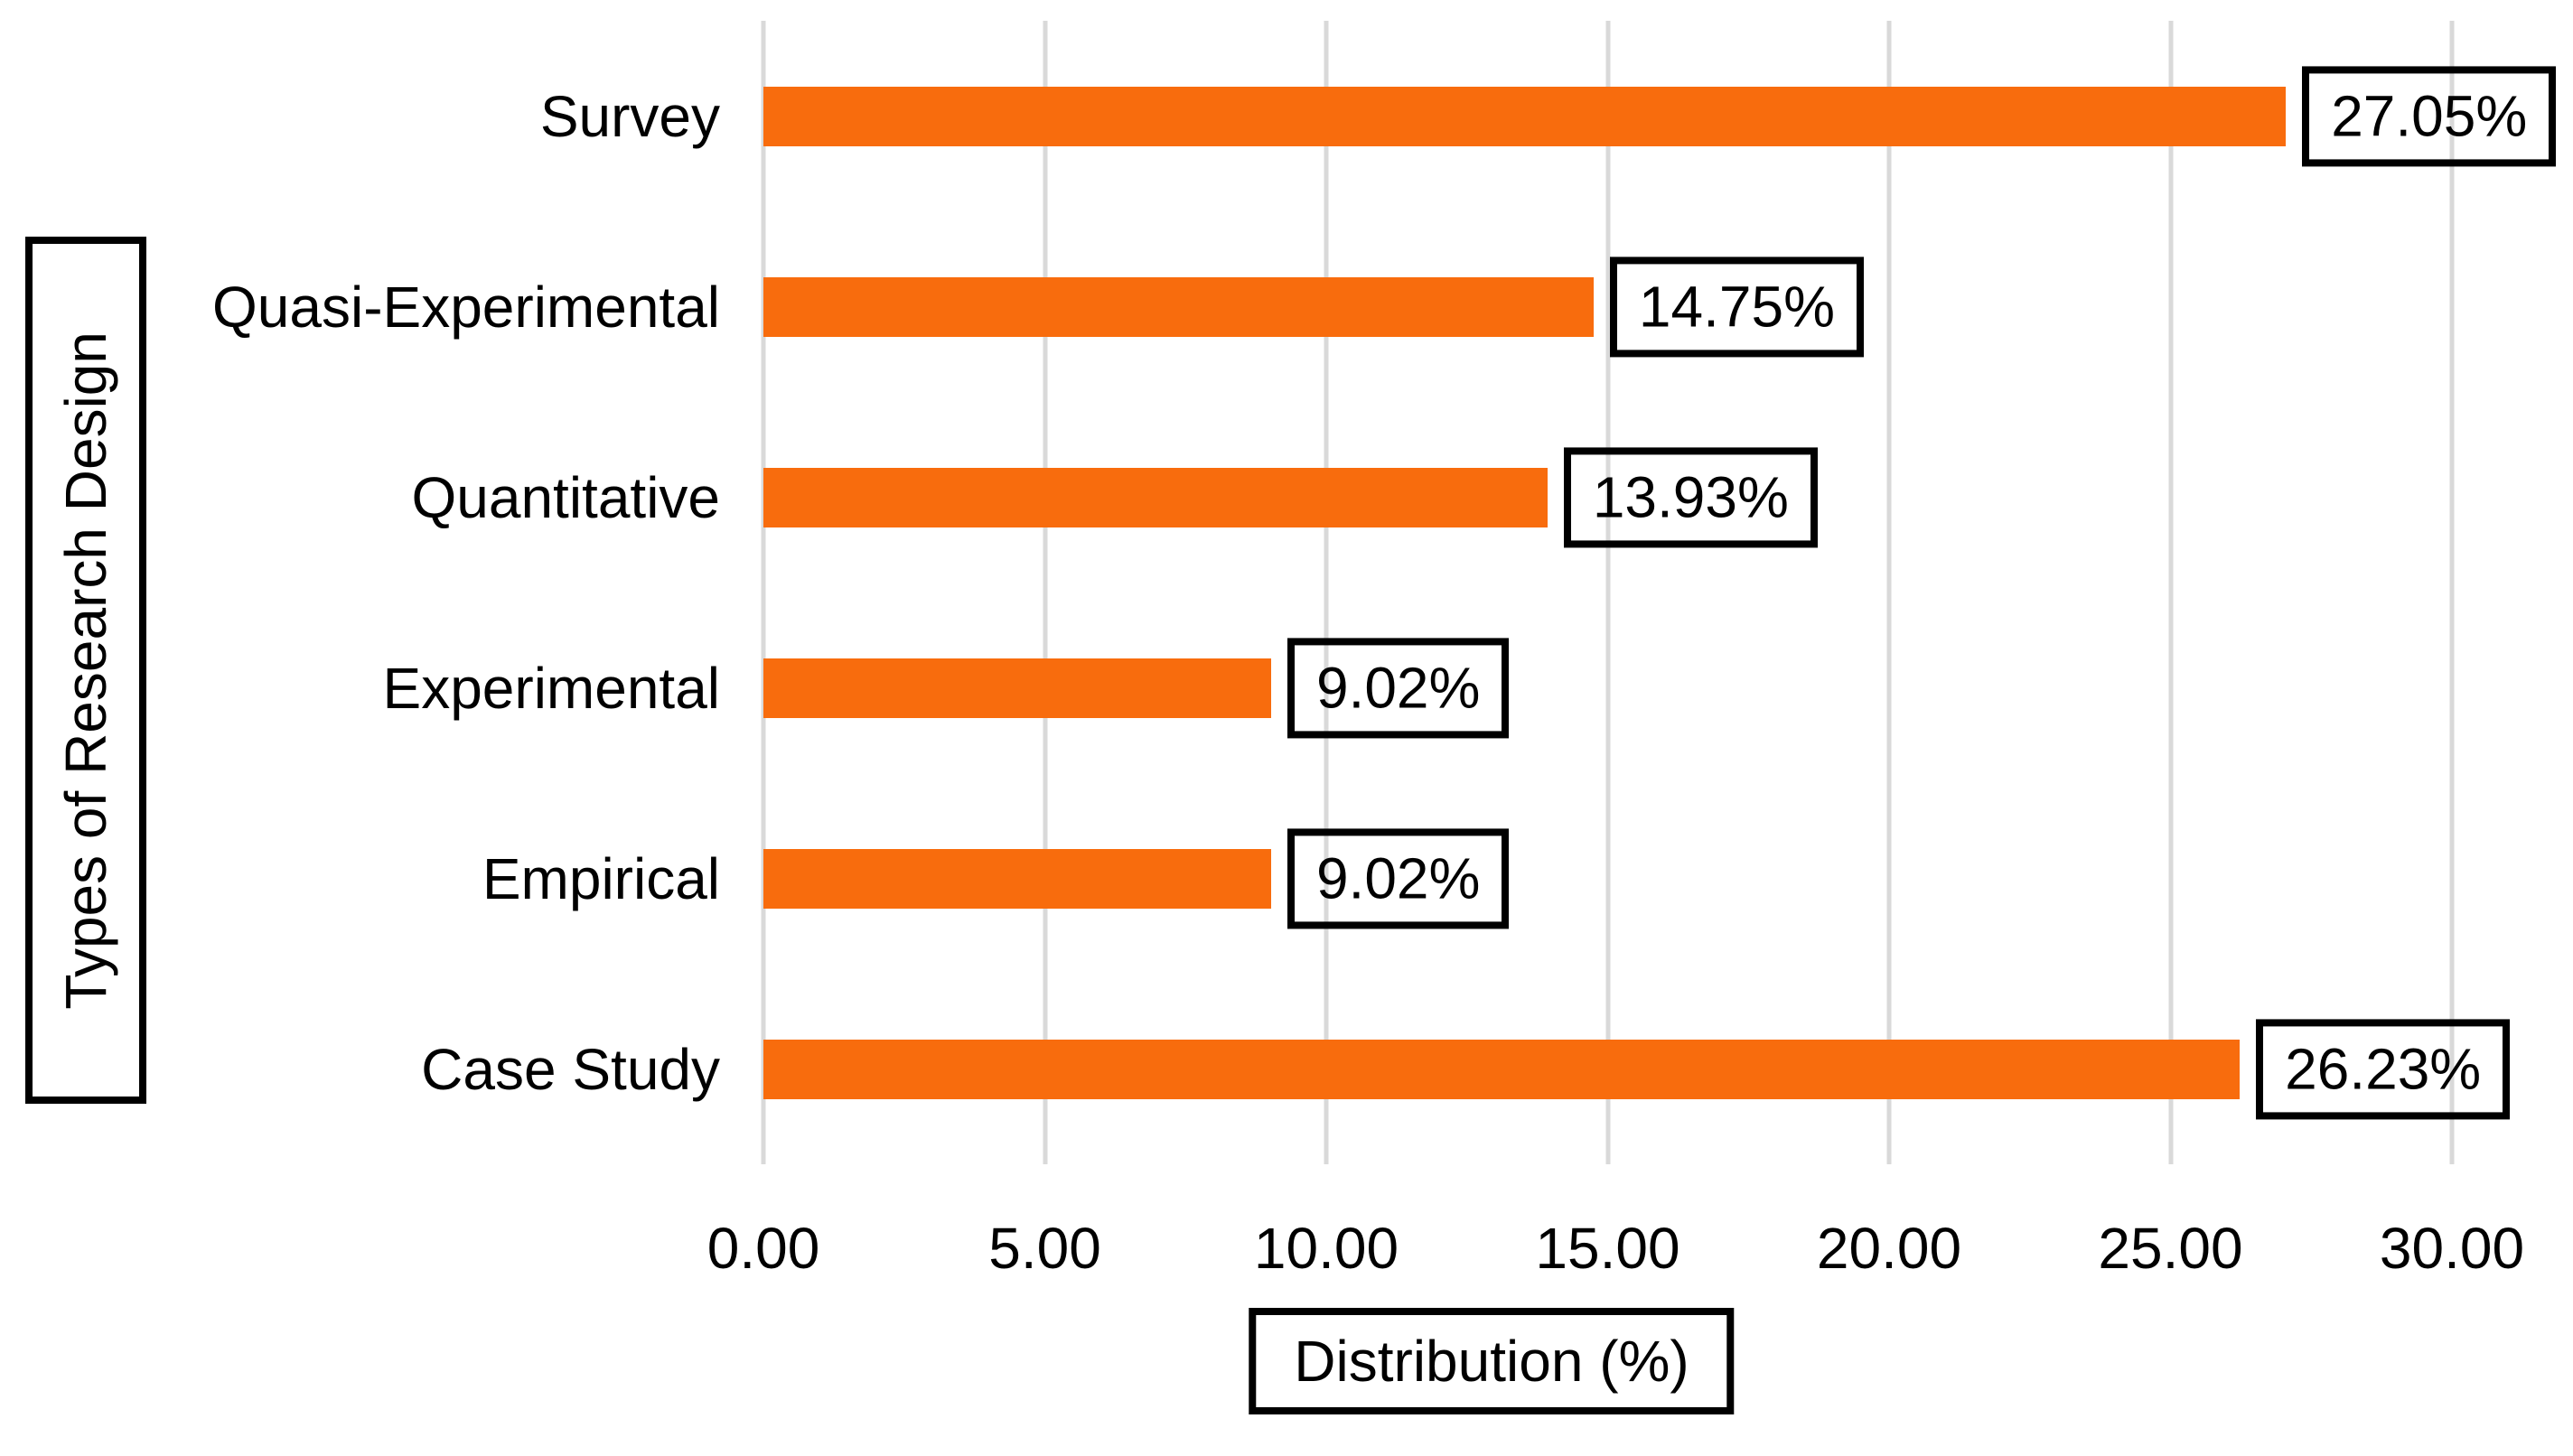  I want to click on x-axis-title: Distribution (%), so click(1491, 1361).